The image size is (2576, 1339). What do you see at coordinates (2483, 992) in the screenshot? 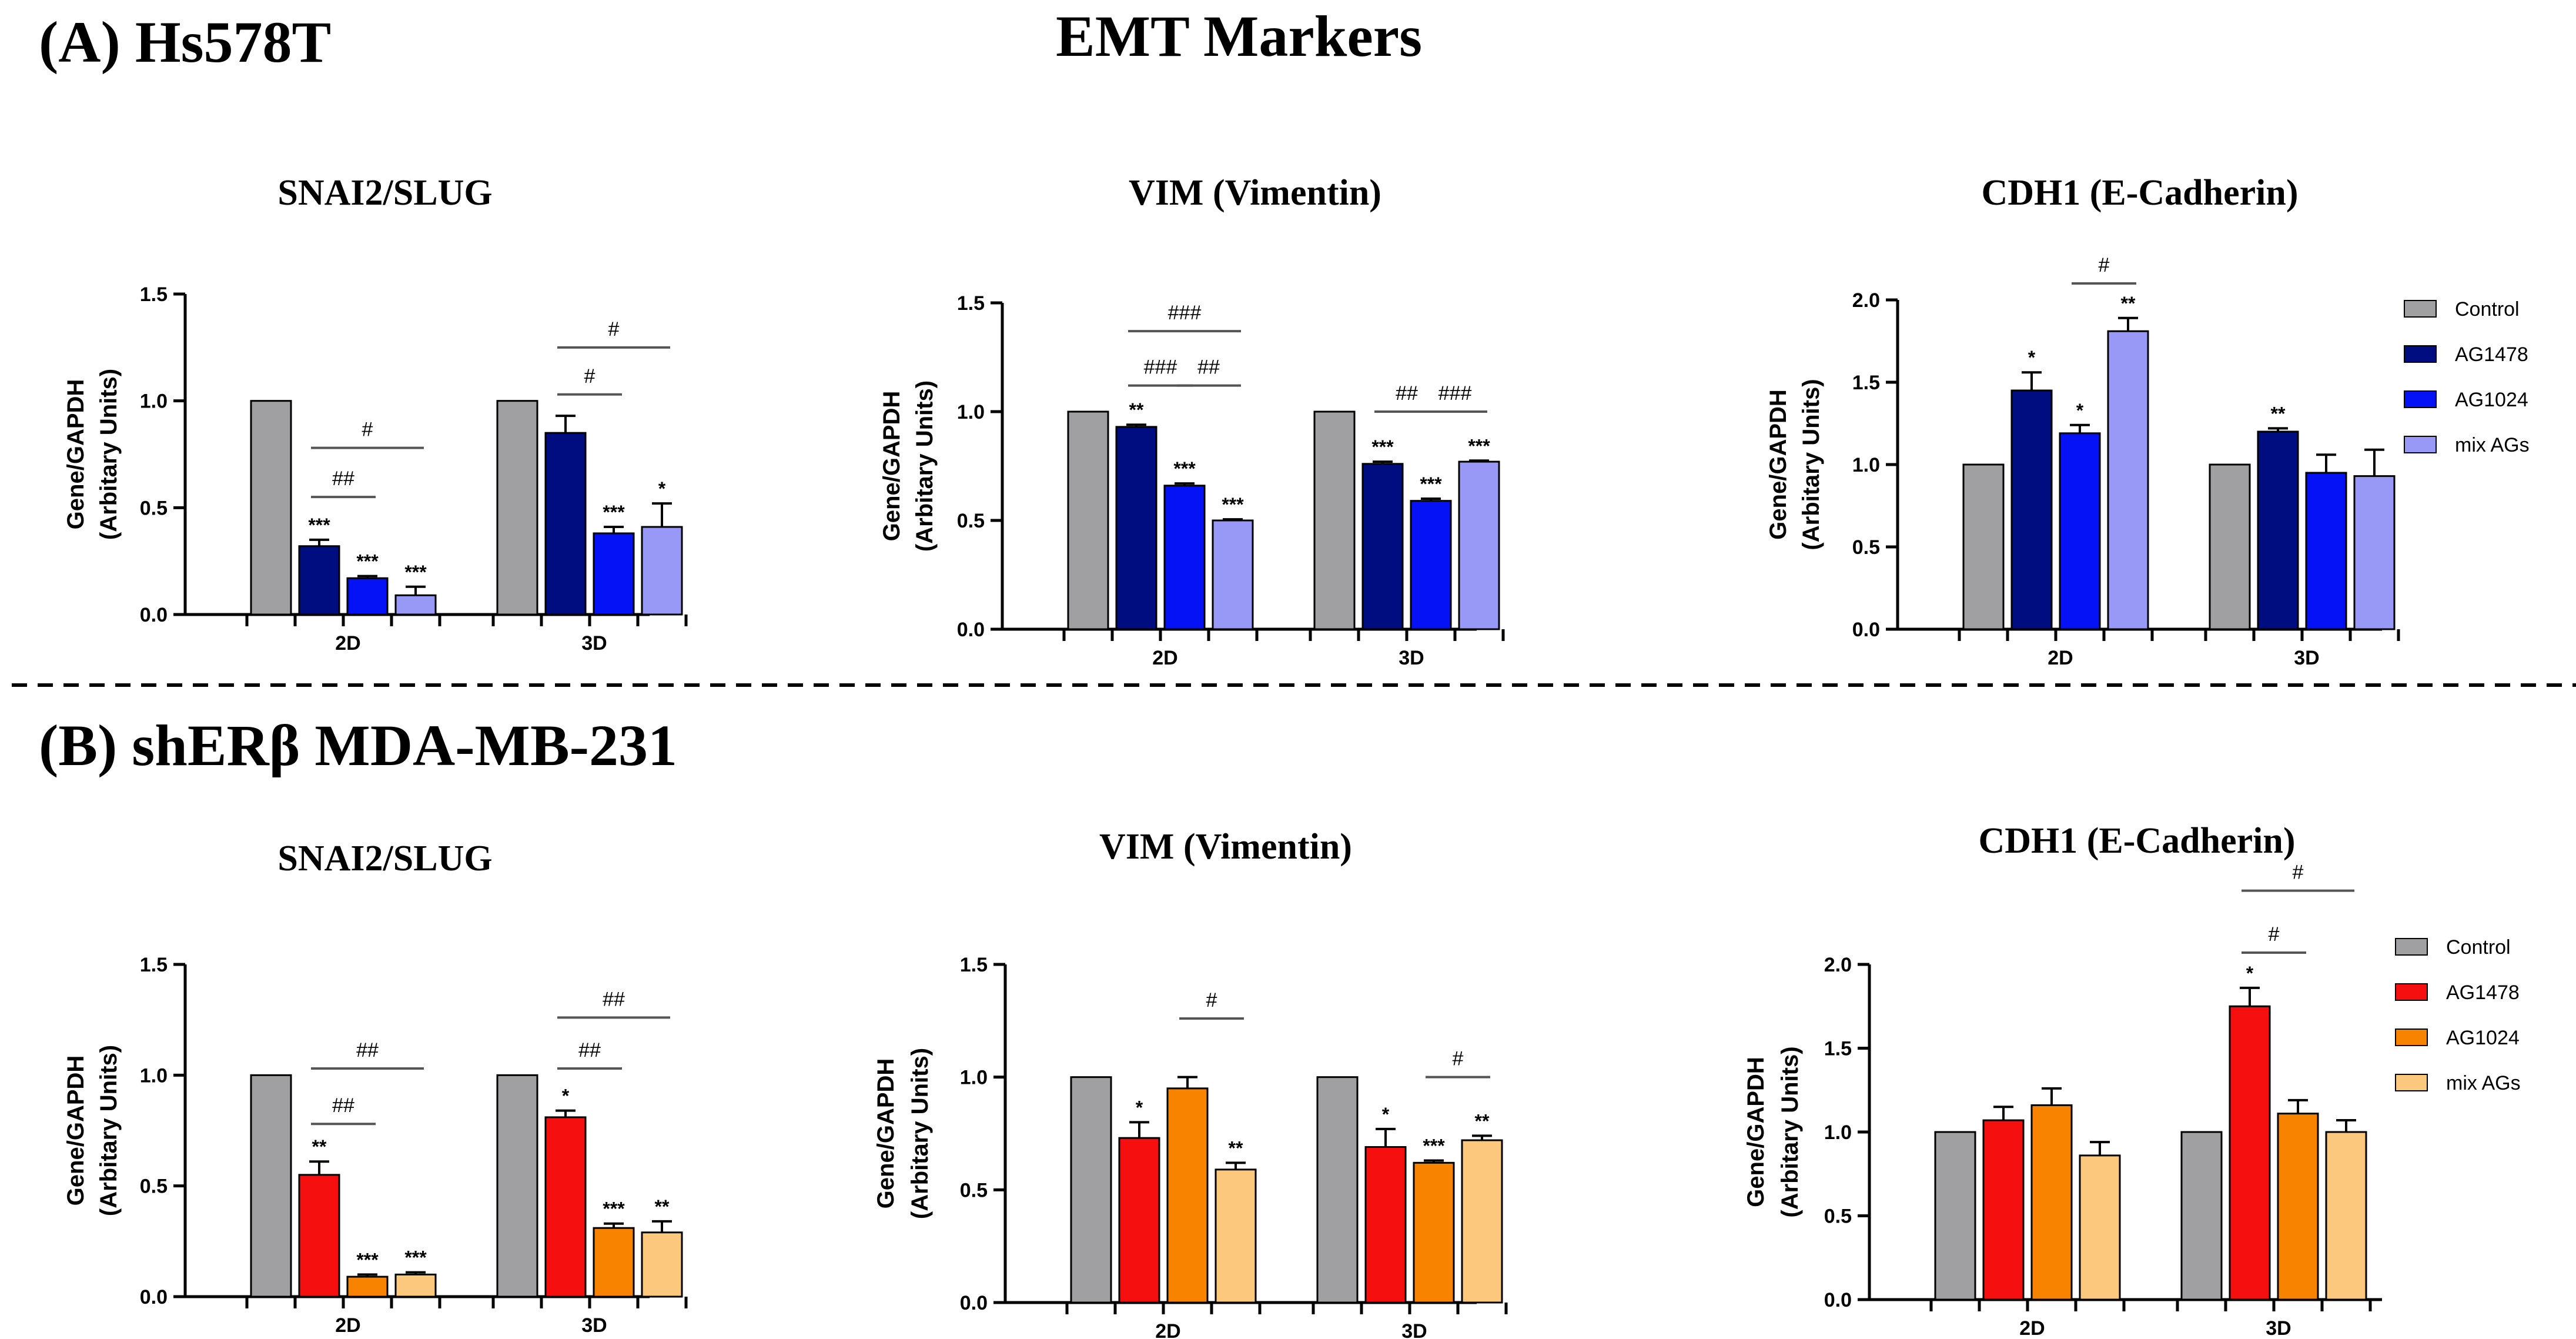
I see `legend-label: AG1478` at bounding box center [2483, 992].